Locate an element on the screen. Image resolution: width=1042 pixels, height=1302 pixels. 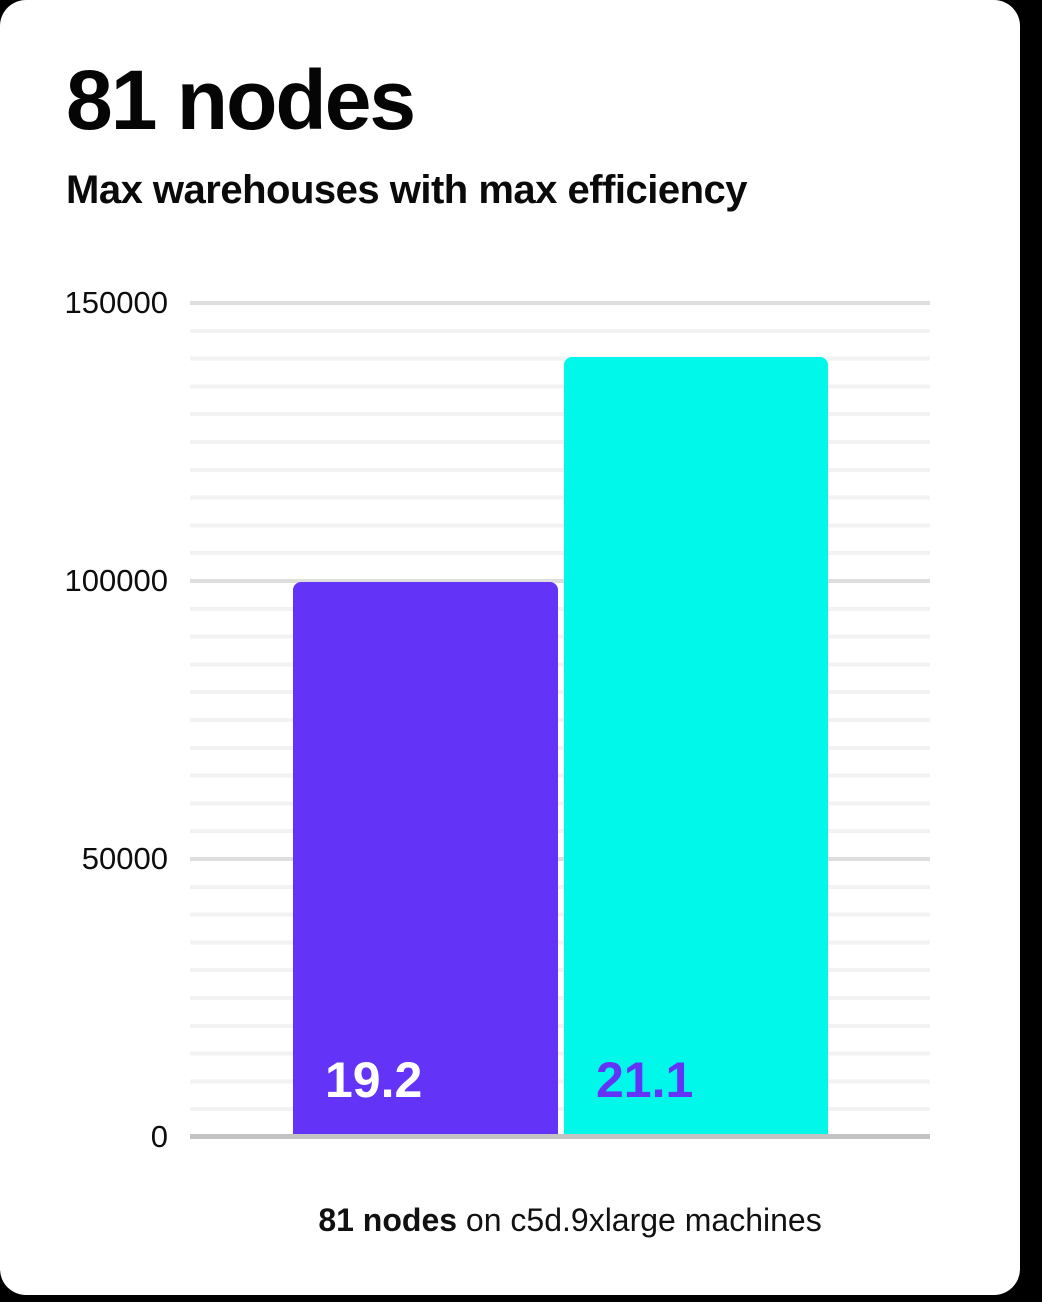
caption-bold-text: 81 nodes is located at coordinates (388, 1220).